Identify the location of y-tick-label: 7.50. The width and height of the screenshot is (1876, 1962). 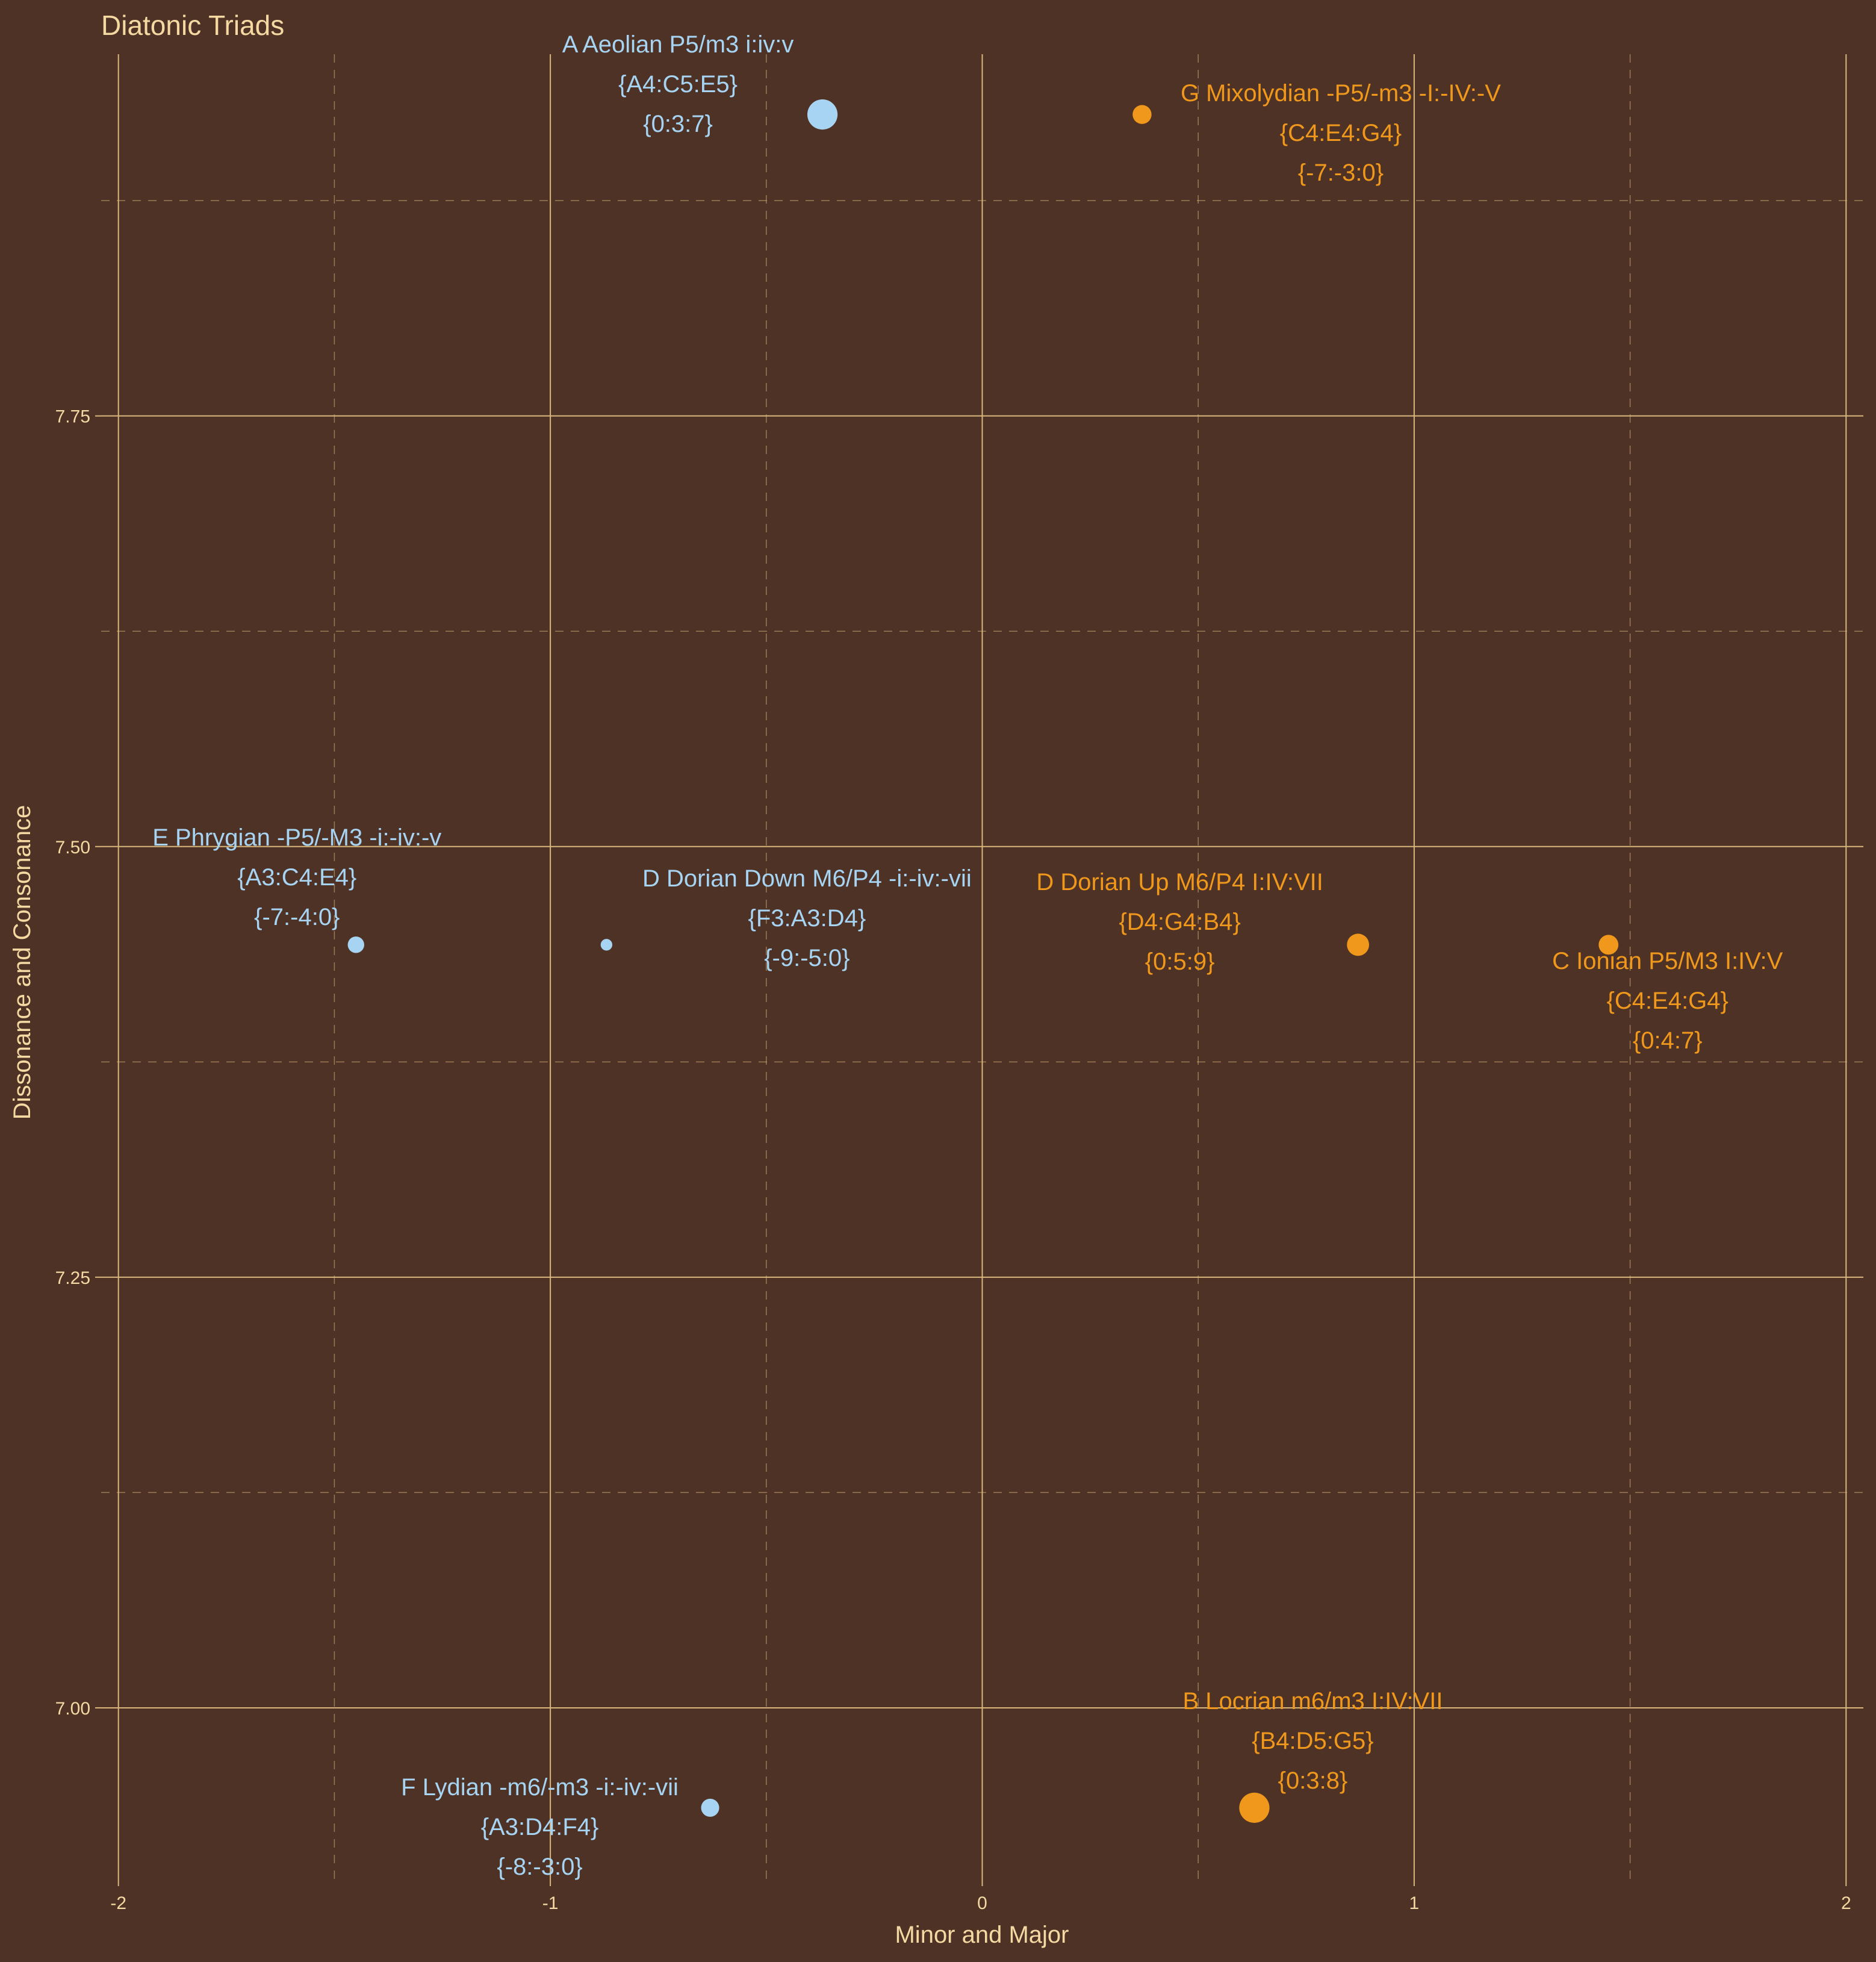
(72, 848).